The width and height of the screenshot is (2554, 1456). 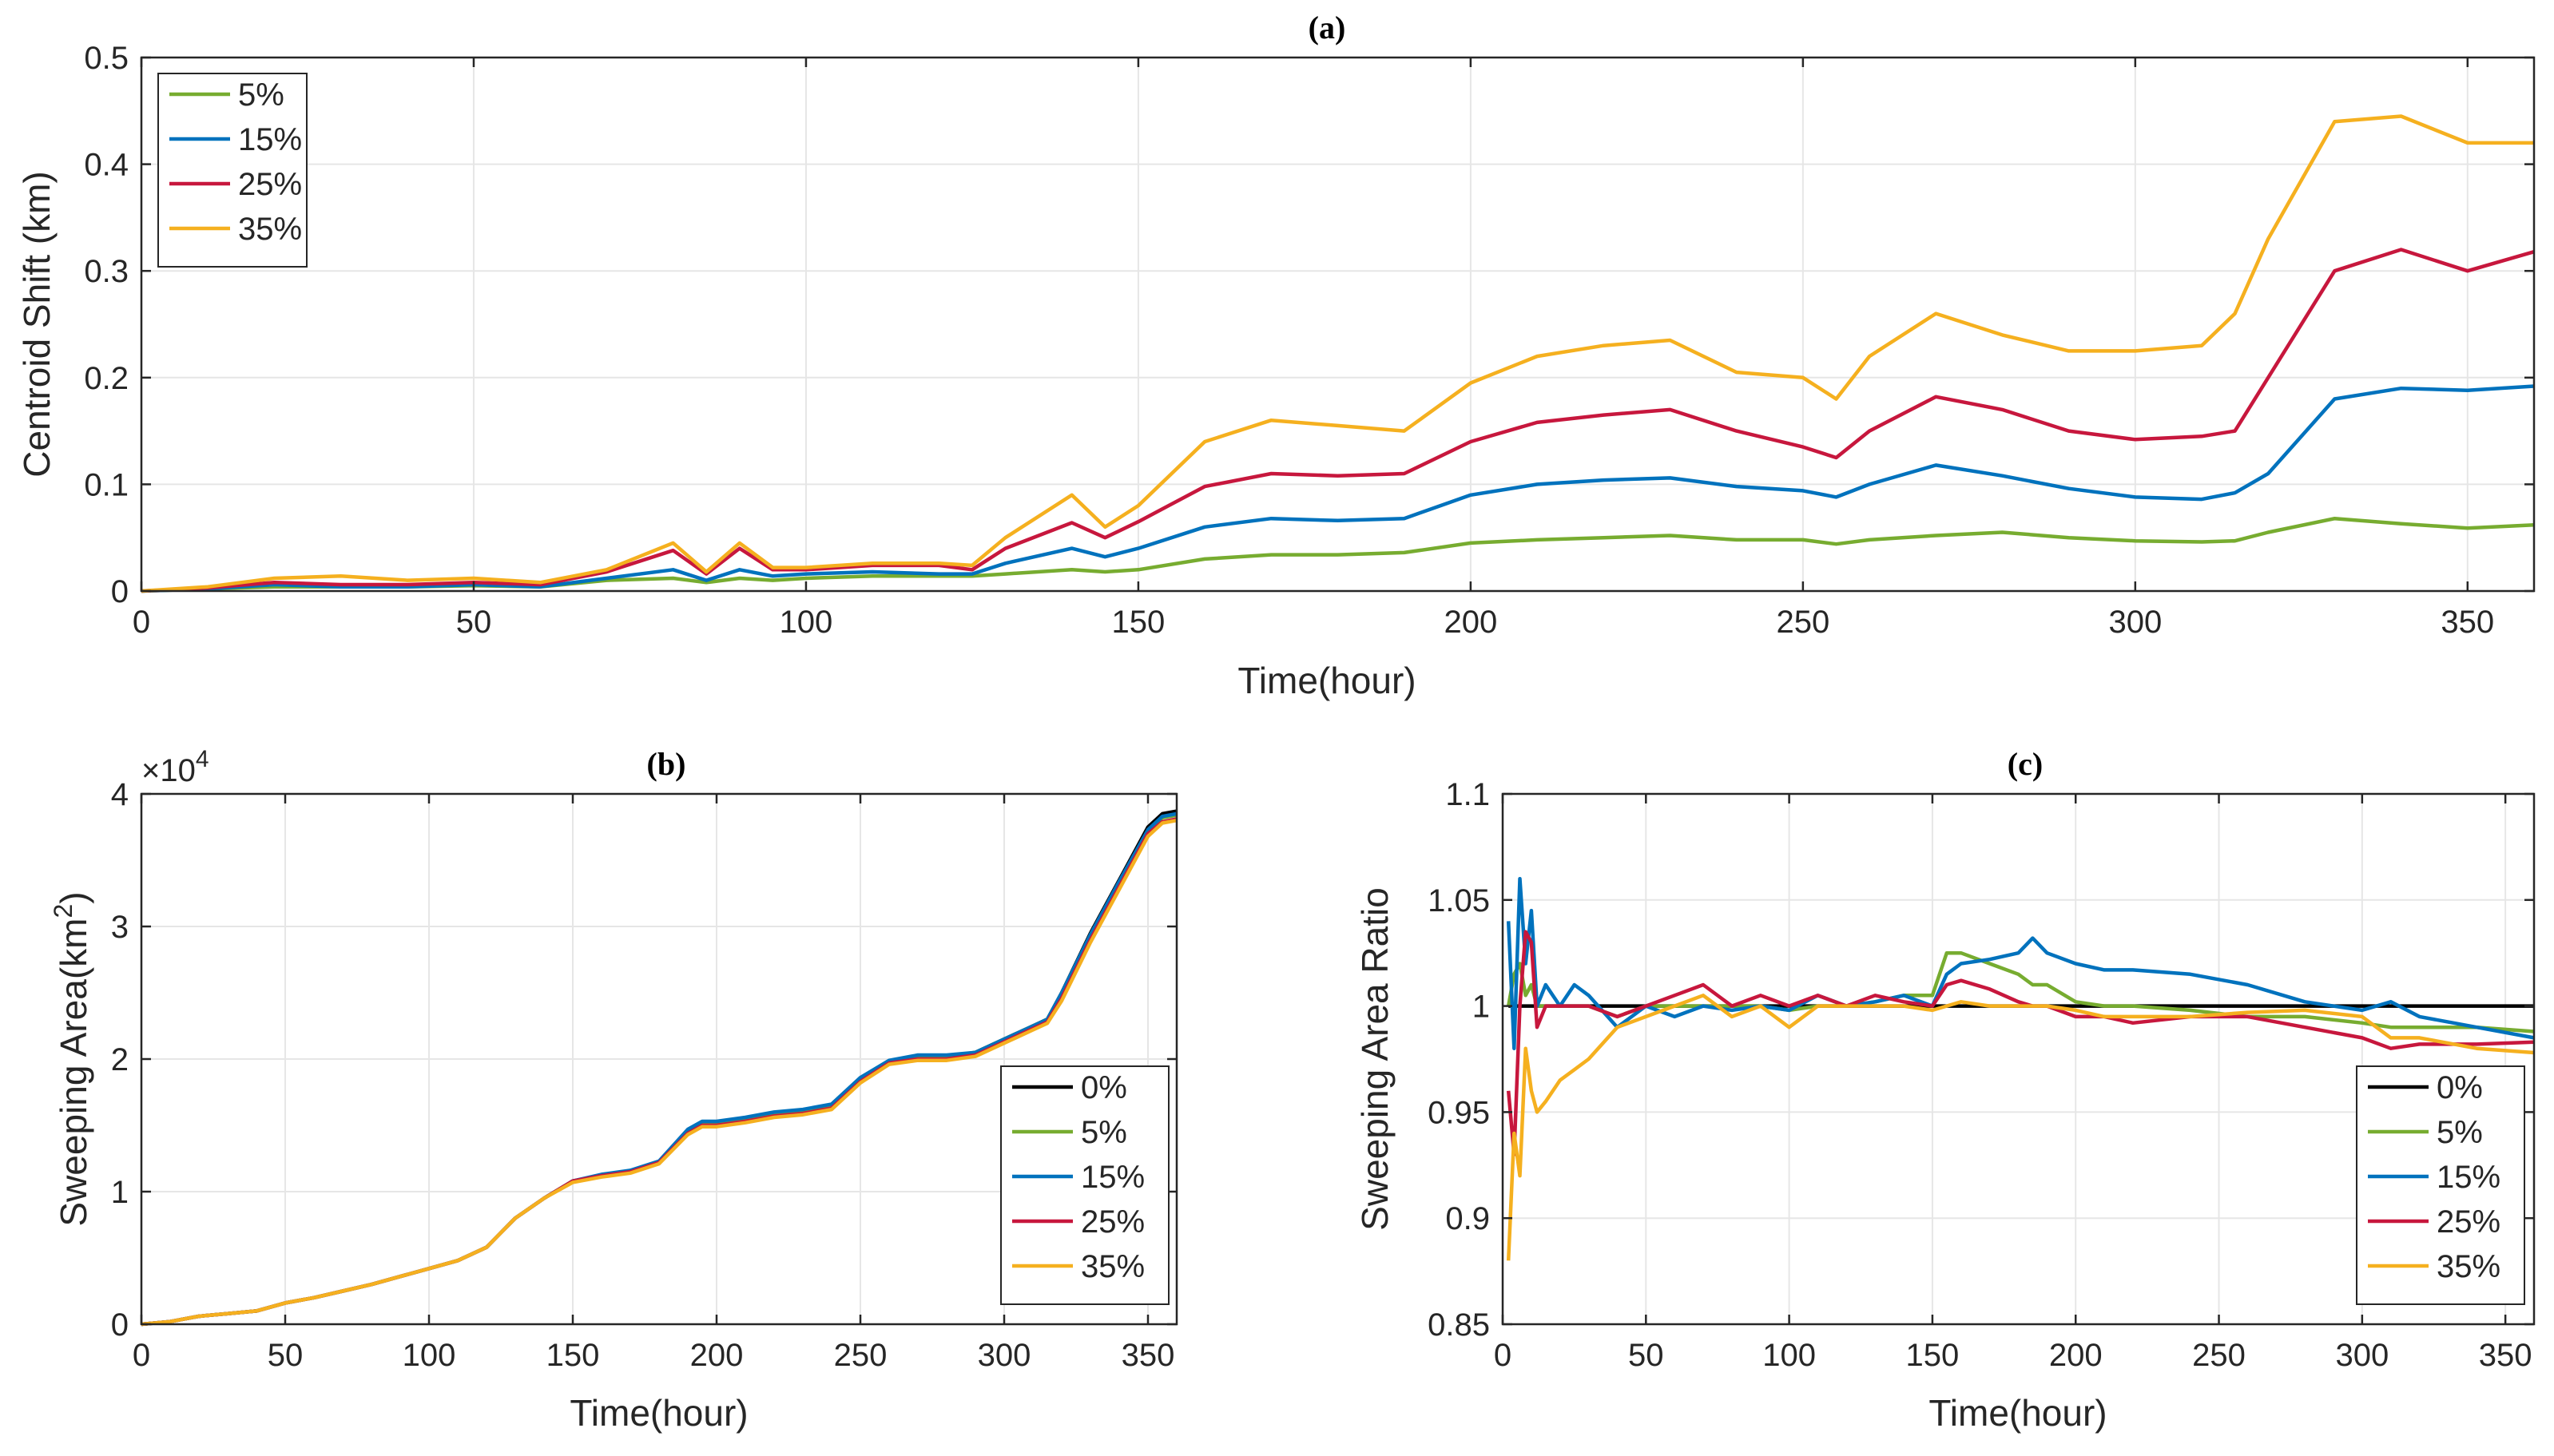 I want to click on legend-box, so click(x=233, y=170).